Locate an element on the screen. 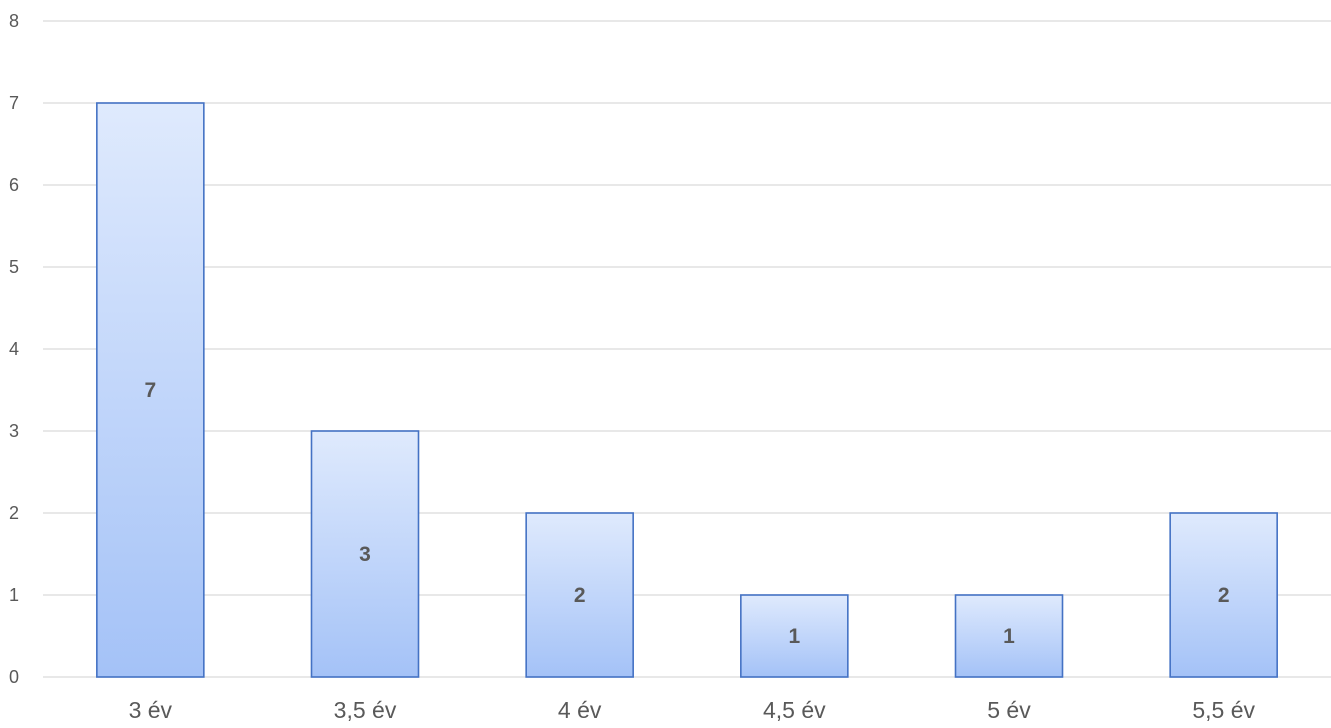 The height and width of the screenshot is (728, 1331). bar-value-label: 7 is located at coordinates (150, 390).